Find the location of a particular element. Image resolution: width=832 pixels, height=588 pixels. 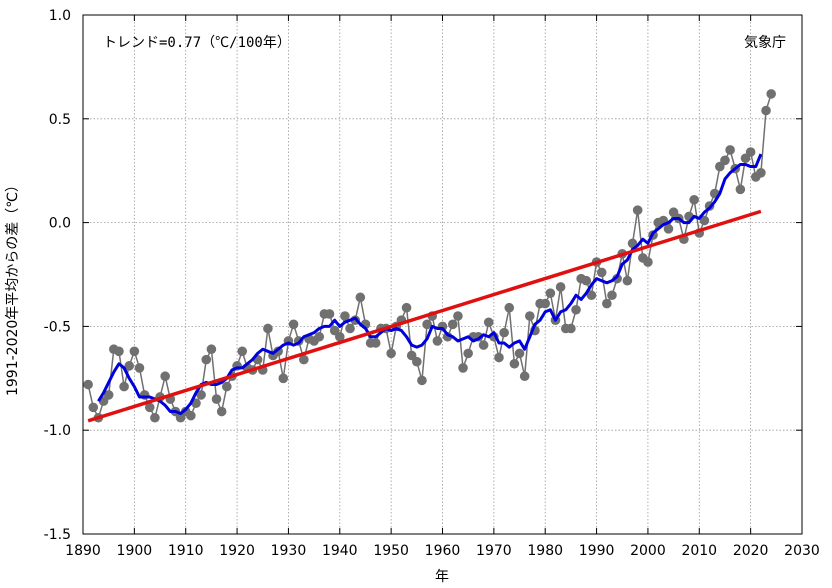

x-tick-label: 2000 is located at coordinates (648, 551).